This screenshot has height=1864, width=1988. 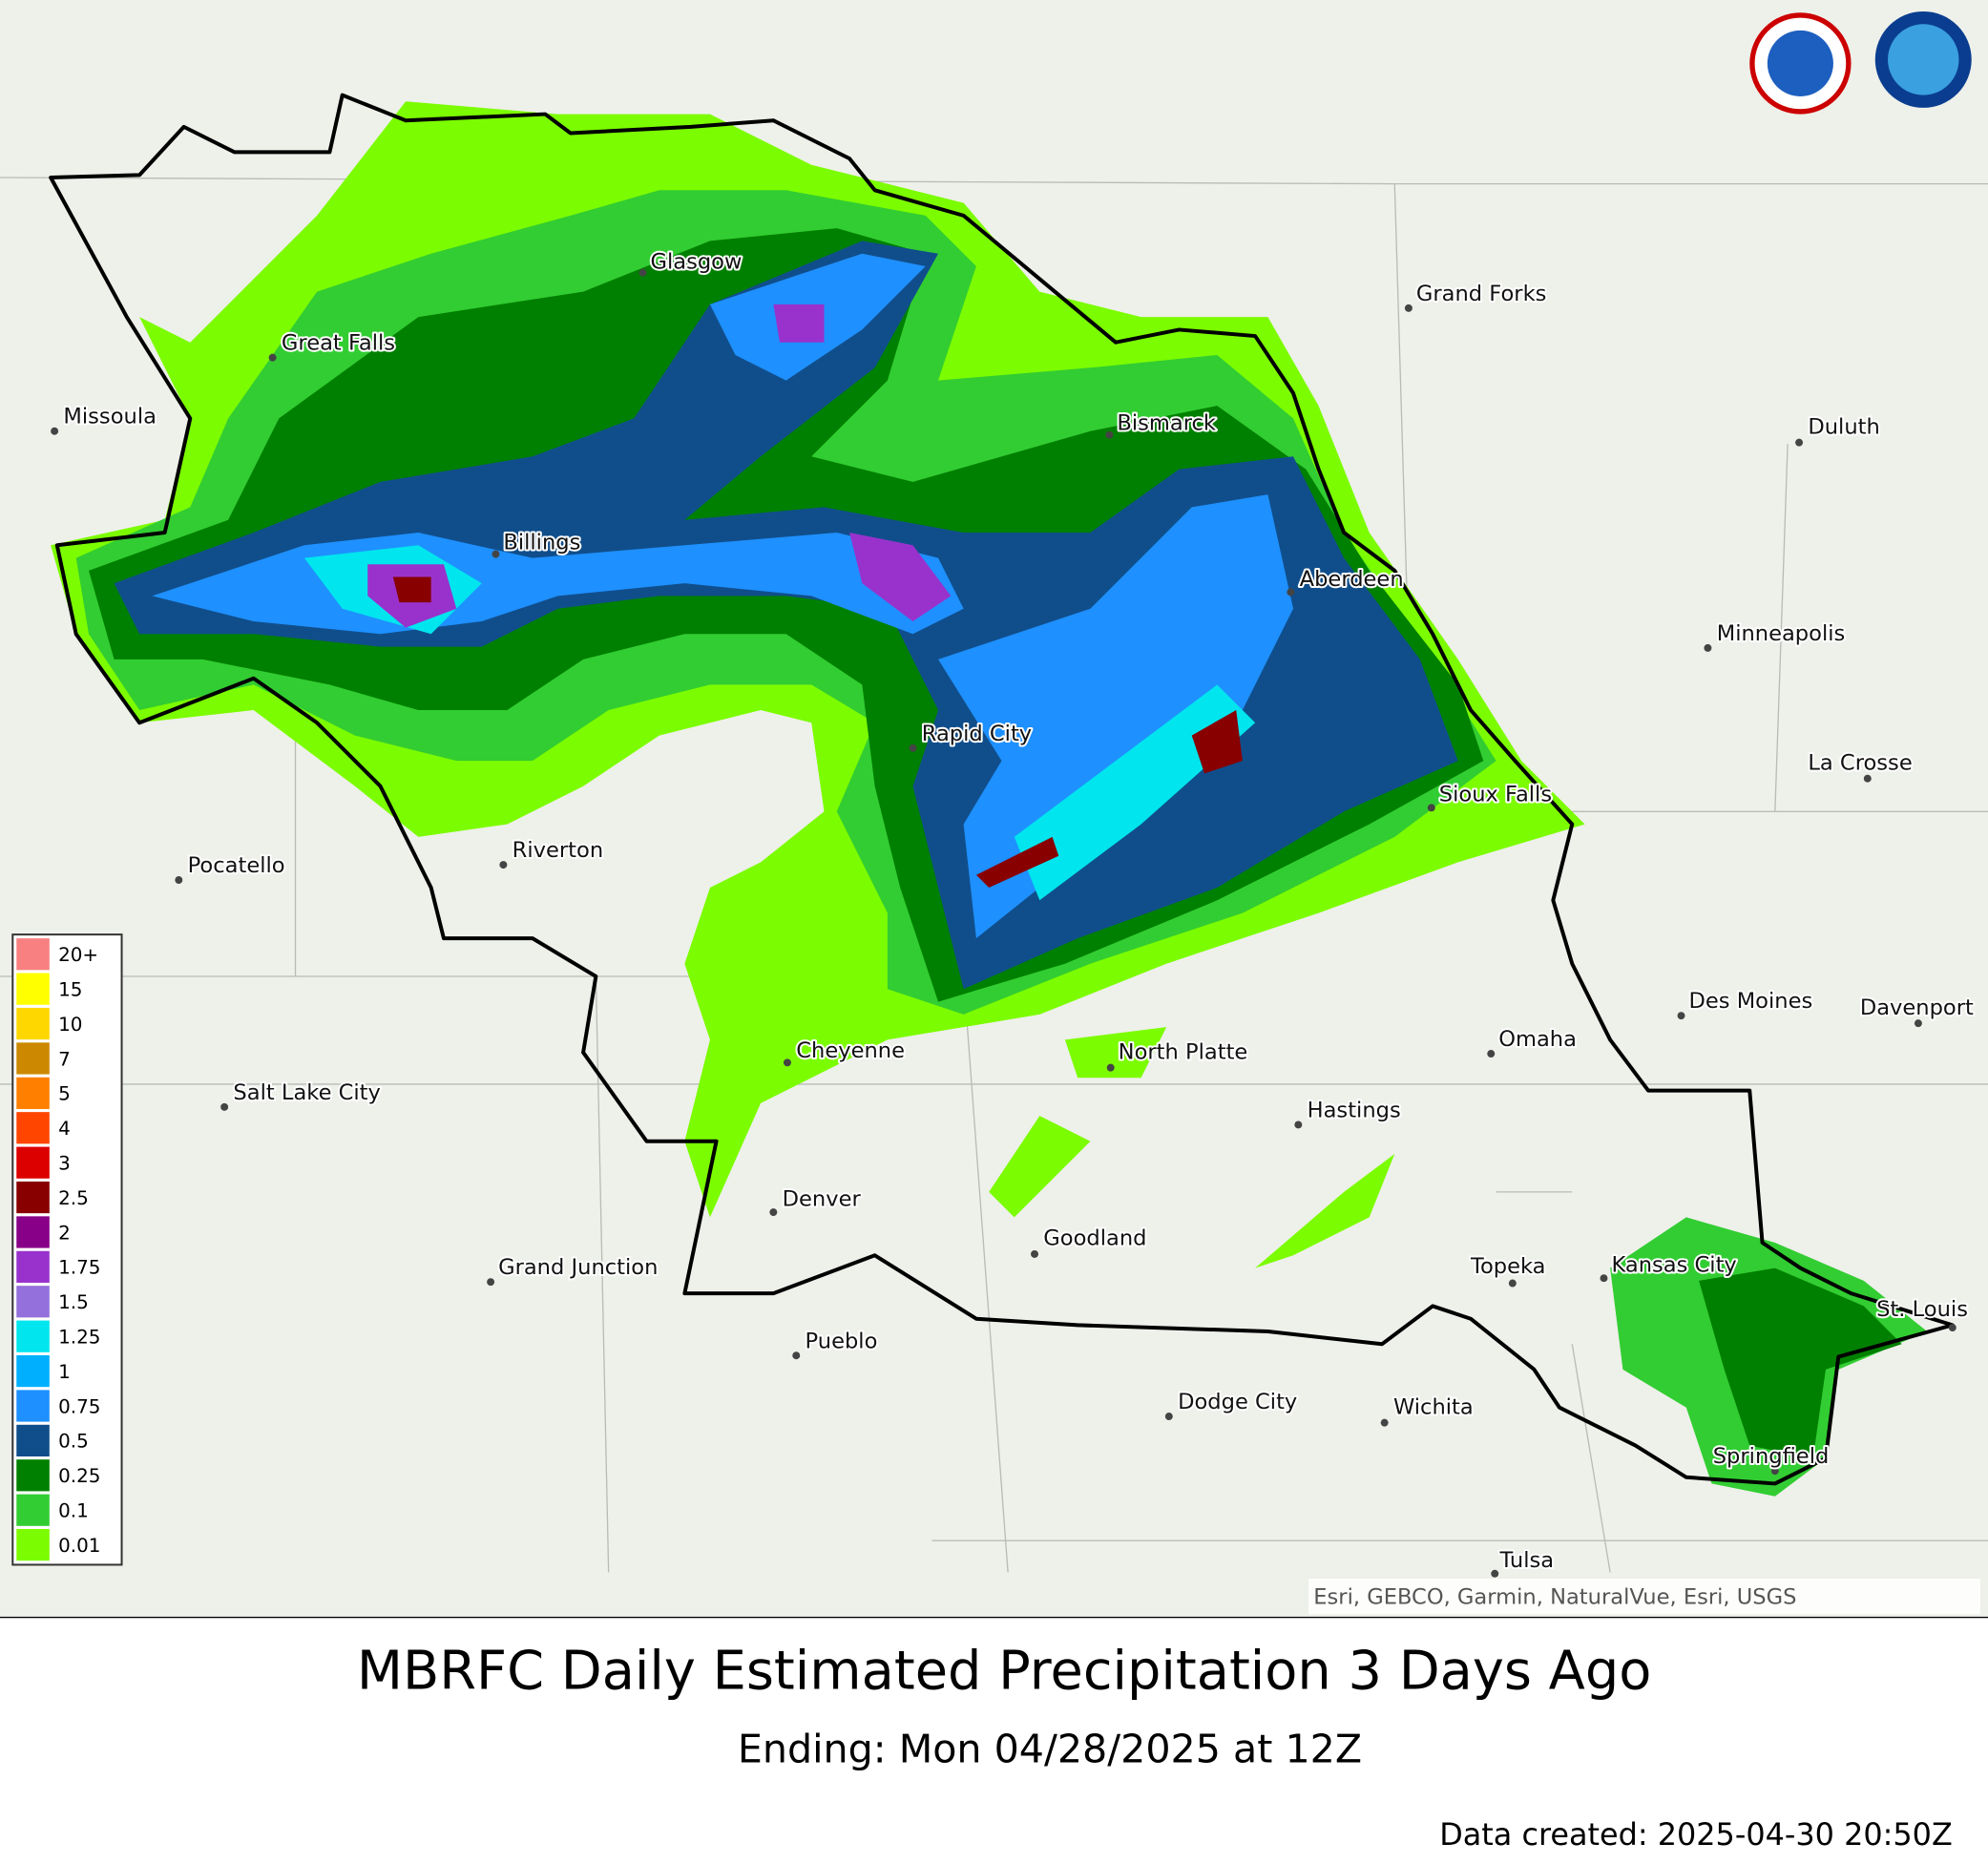 What do you see at coordinates (79, 1406) in the screenshot?
I see `legend-label: 0.75` at bounding box center [79, 1406].